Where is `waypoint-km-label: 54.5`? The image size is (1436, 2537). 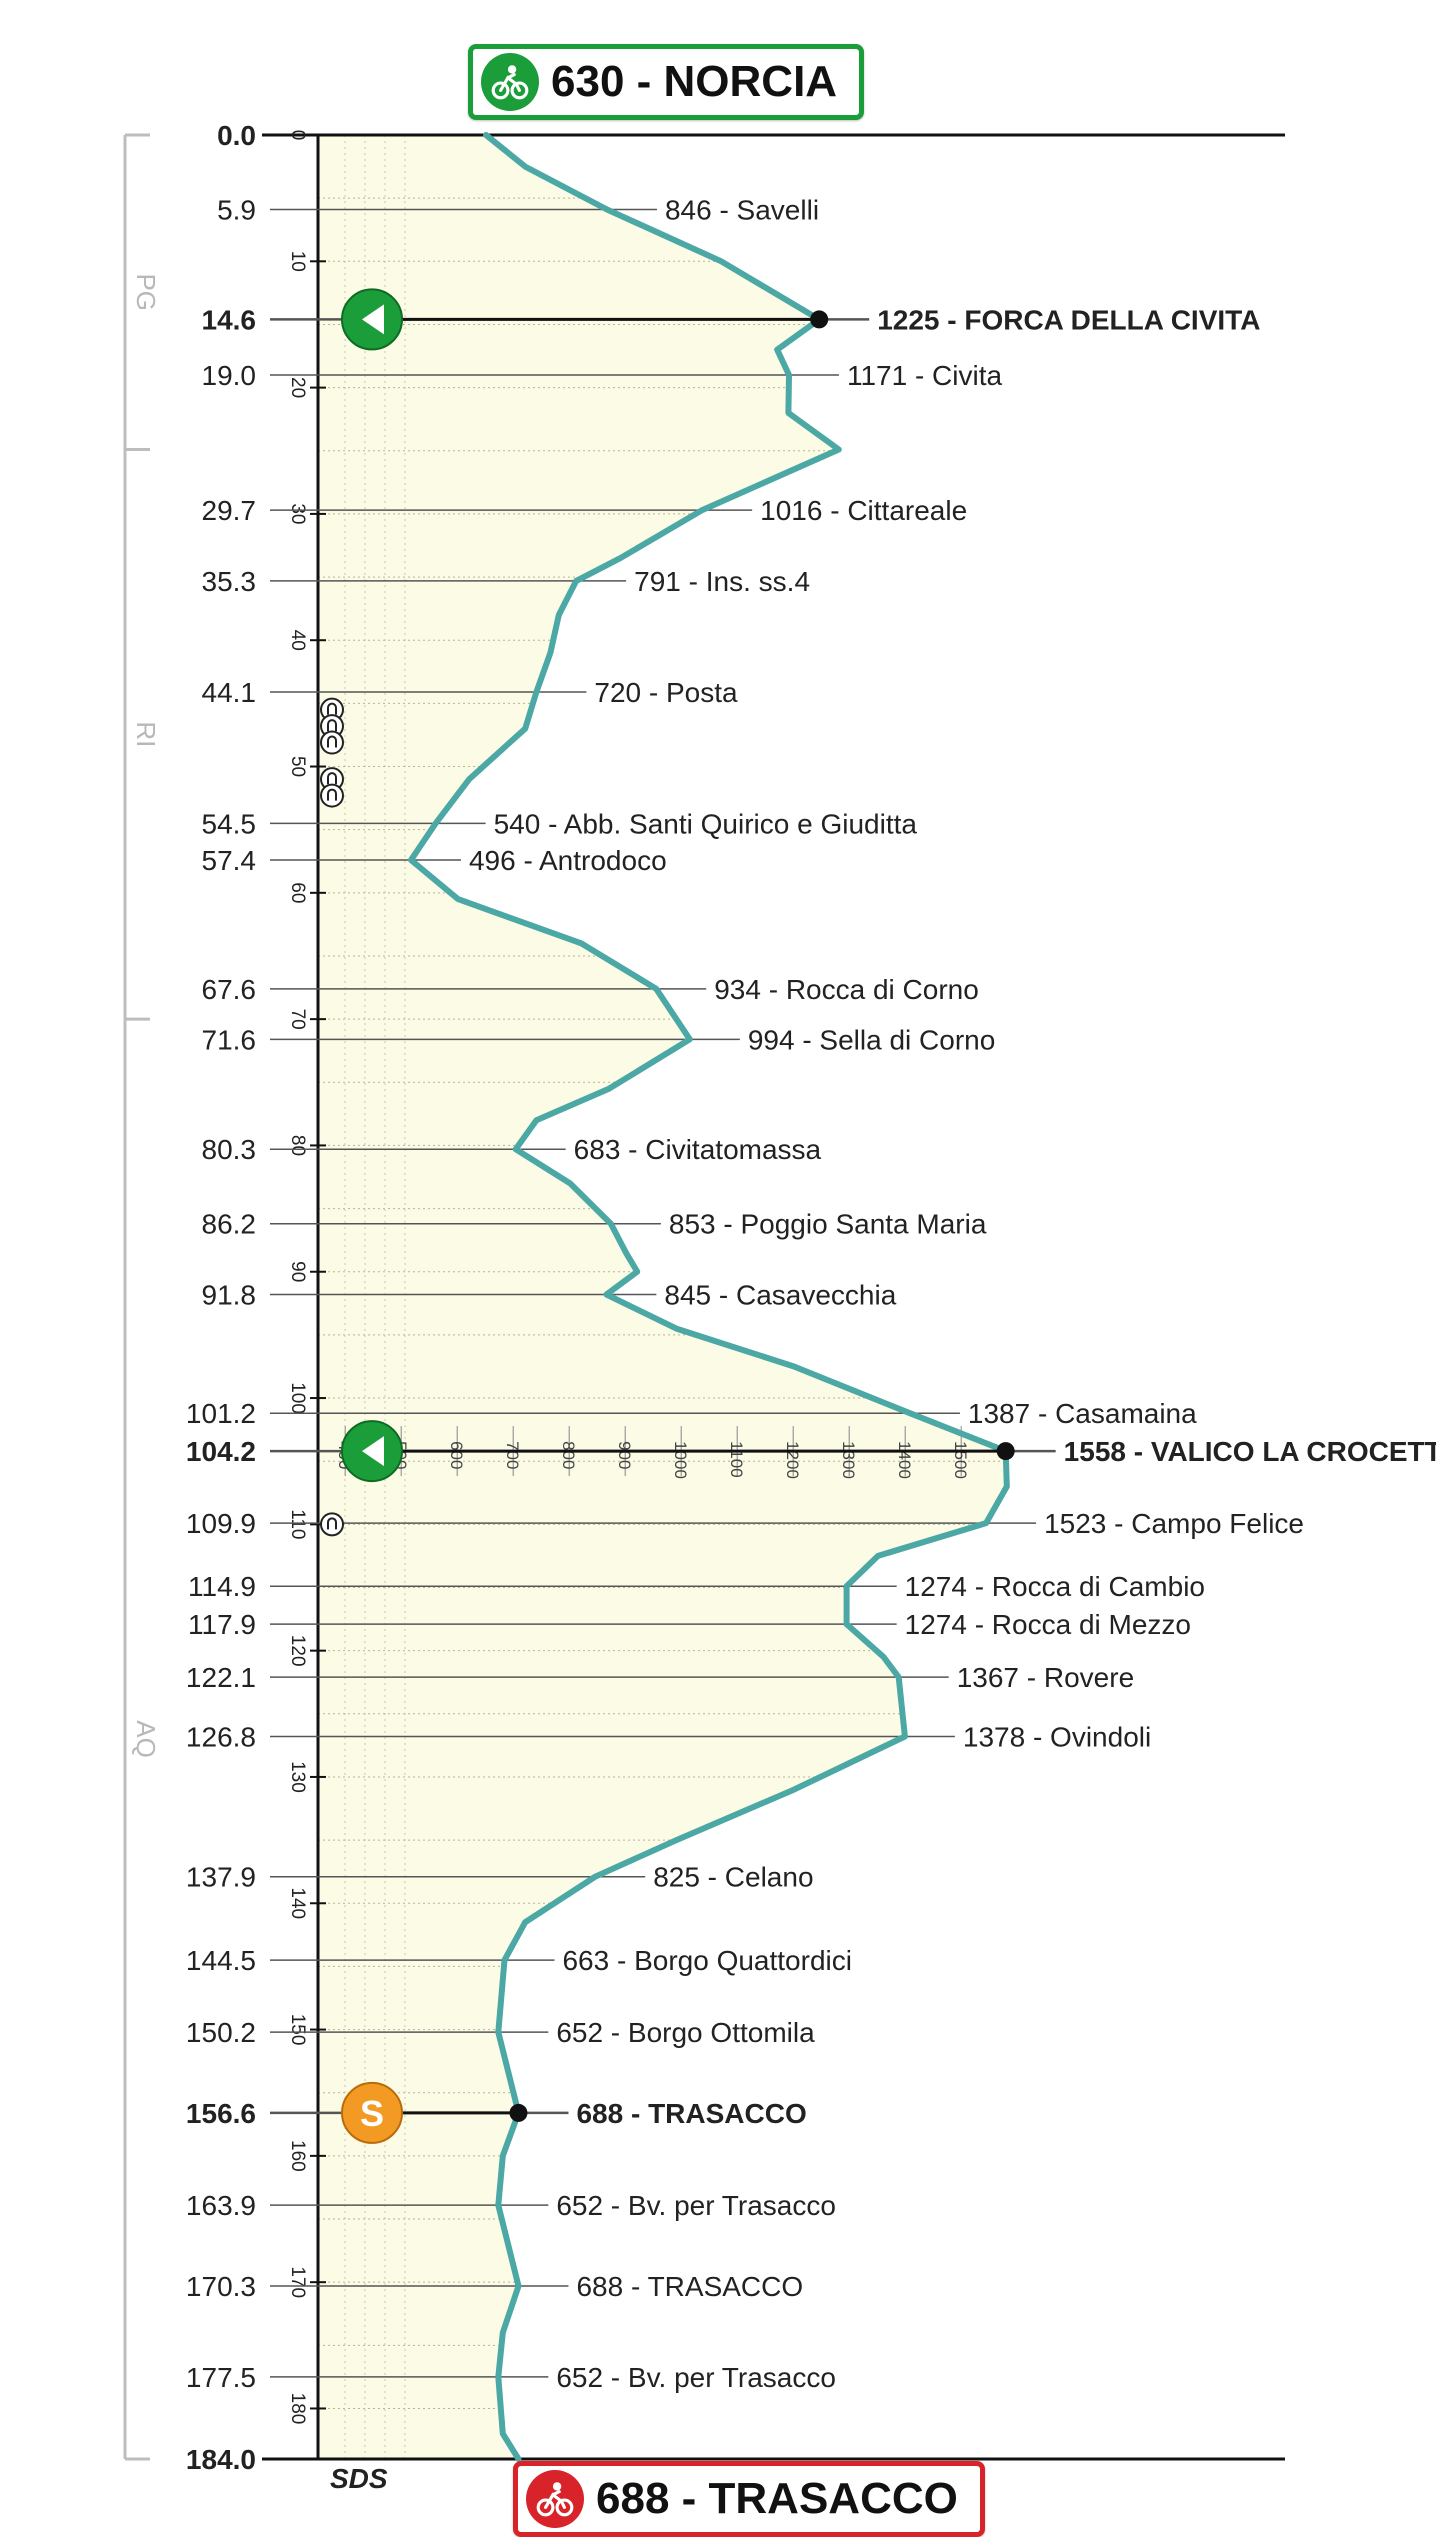
waypoint-km-label: 54.5 is located at coordinates (229, 823).